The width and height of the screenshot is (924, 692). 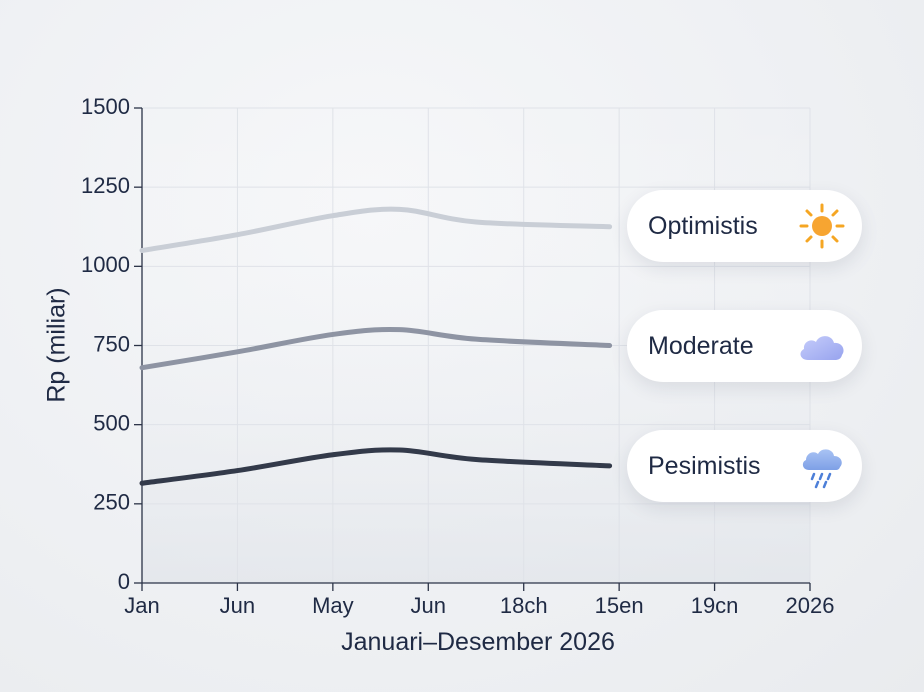 I want to click on cloud-icon, so click(x=822, y=346).